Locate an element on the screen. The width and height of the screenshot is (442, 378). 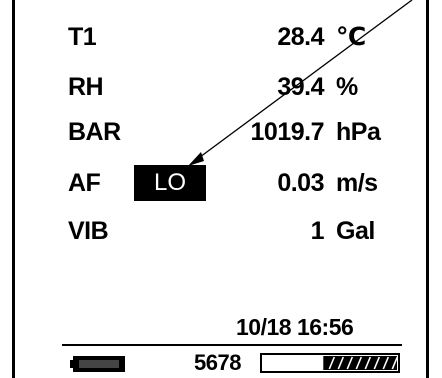
progress-bar is located at coordinates (330, 363).